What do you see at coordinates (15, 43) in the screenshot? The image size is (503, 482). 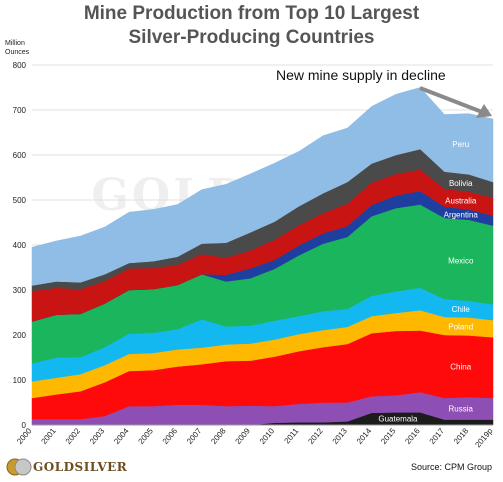 I see `y-axis-label-line-1: Million` at bounding box center [15, 43].